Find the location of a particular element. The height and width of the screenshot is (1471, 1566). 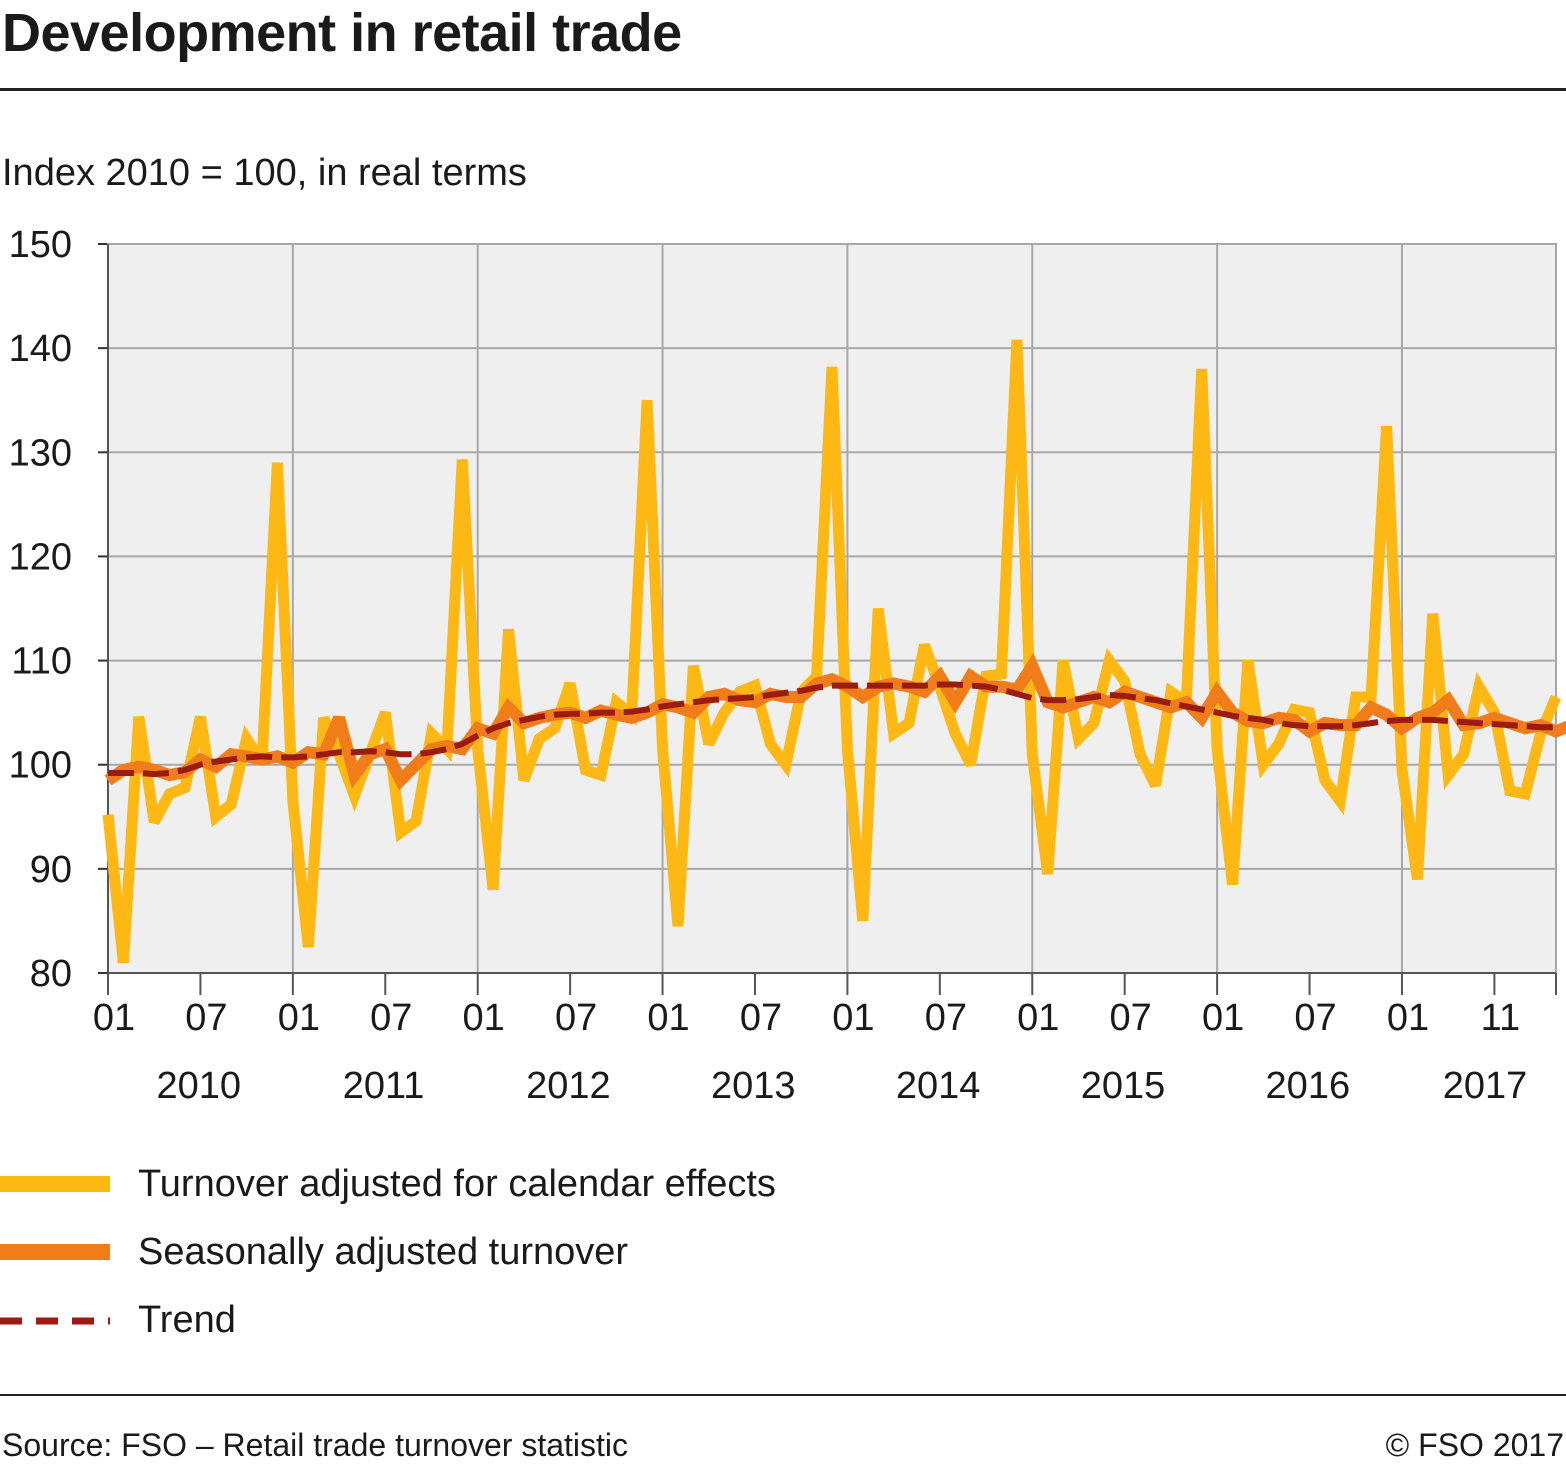

legend-label-seasonal: Seasonally adjusted turnover is located at coordinates (383, 1252).